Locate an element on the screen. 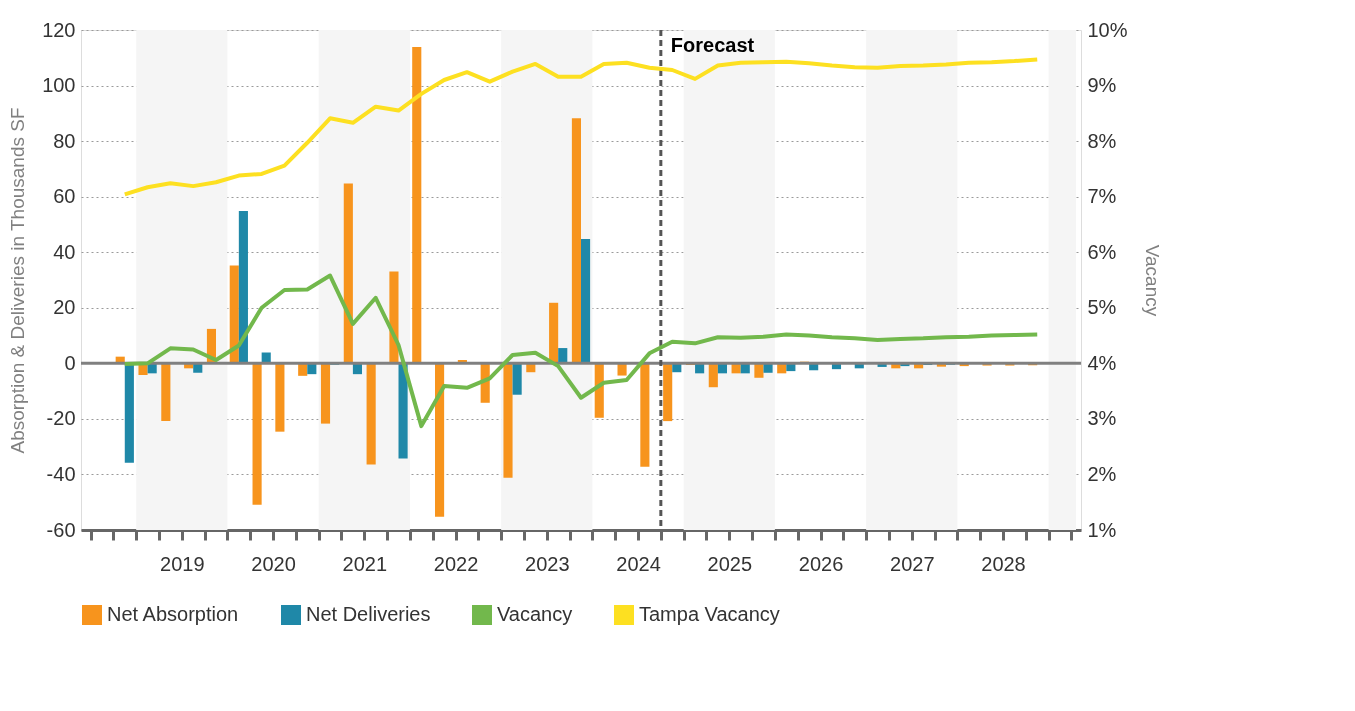  y2-tick-label: 7% is located at coordinates (1102, 196).